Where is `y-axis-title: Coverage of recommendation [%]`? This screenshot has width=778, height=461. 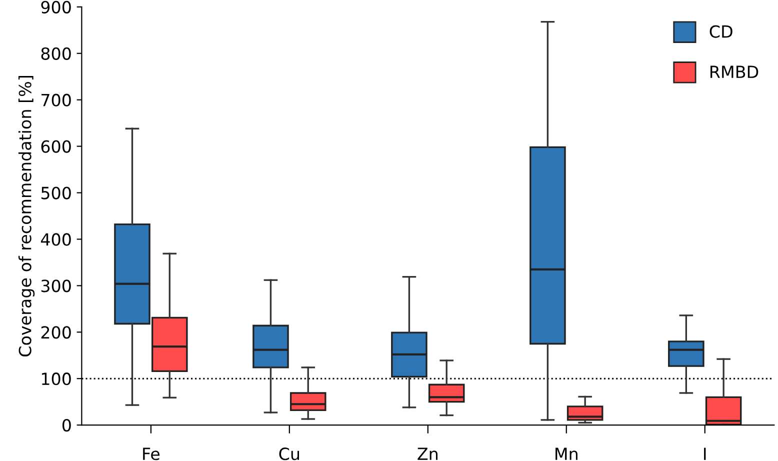 y-axis-title: Coverage of recommendation [%] is located at coordinates (26, 216).